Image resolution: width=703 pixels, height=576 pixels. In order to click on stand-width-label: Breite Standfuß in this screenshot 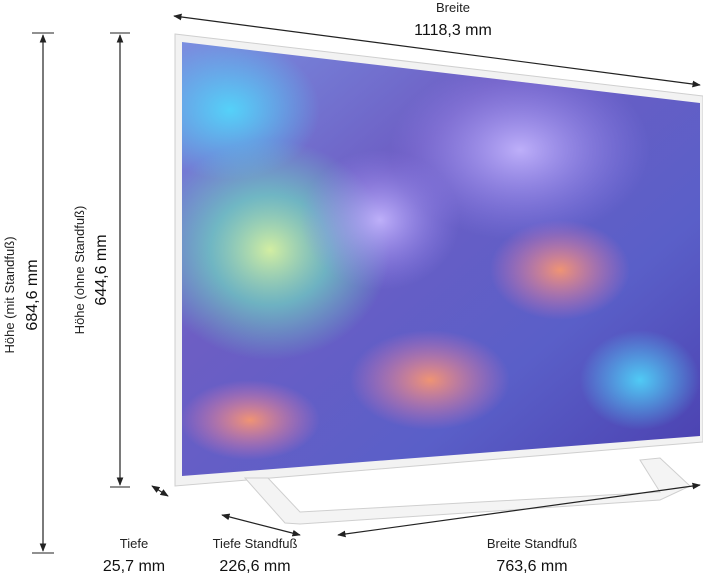, I will do `click(532, 543)`.